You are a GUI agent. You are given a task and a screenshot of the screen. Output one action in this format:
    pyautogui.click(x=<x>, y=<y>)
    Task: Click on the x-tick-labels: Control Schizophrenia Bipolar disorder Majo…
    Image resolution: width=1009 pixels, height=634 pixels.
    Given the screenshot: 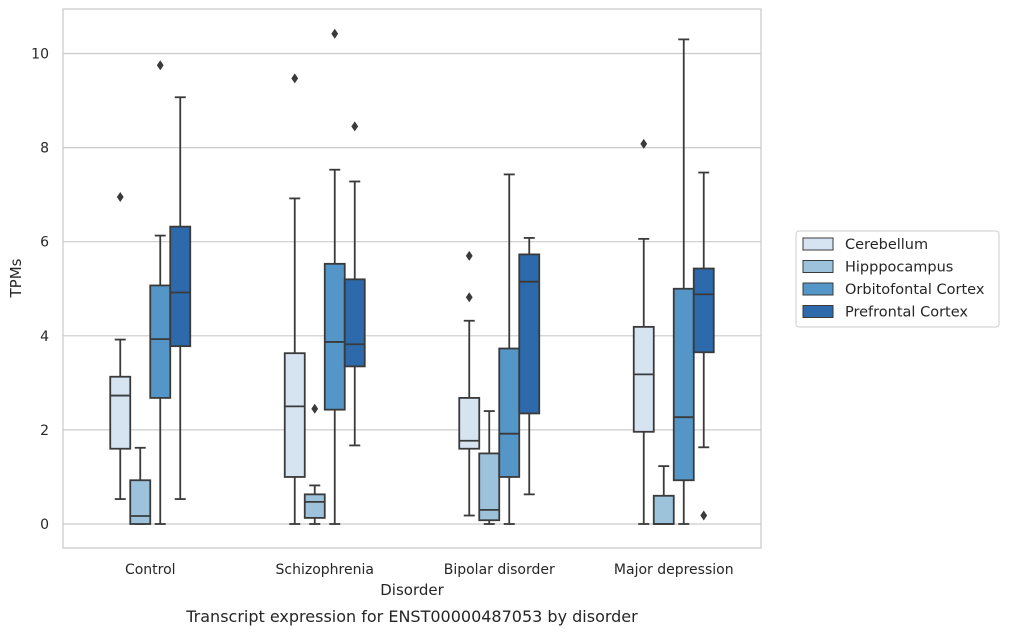 What is the action you would take?
    pyautogui.click(x=429, y=570)
    